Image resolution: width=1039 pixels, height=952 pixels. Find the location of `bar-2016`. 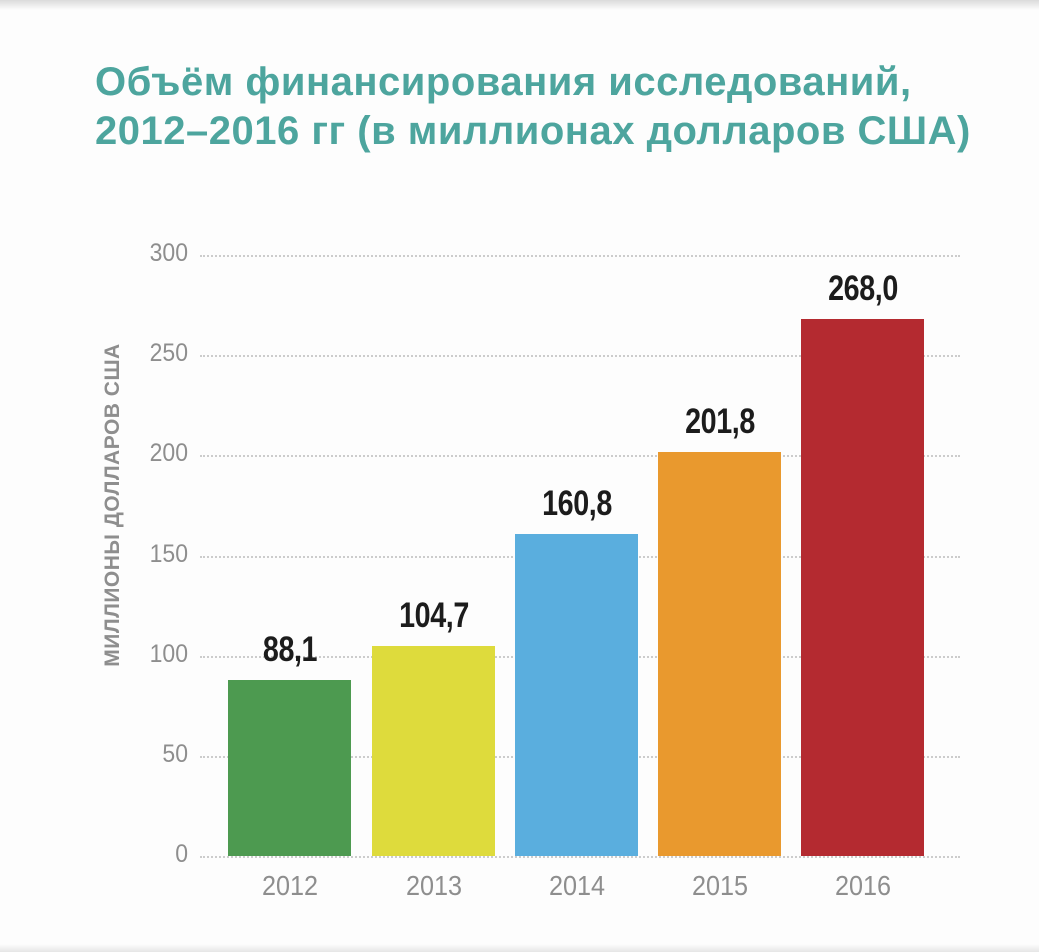

bar-2016 is located at coordinates (862, 587).